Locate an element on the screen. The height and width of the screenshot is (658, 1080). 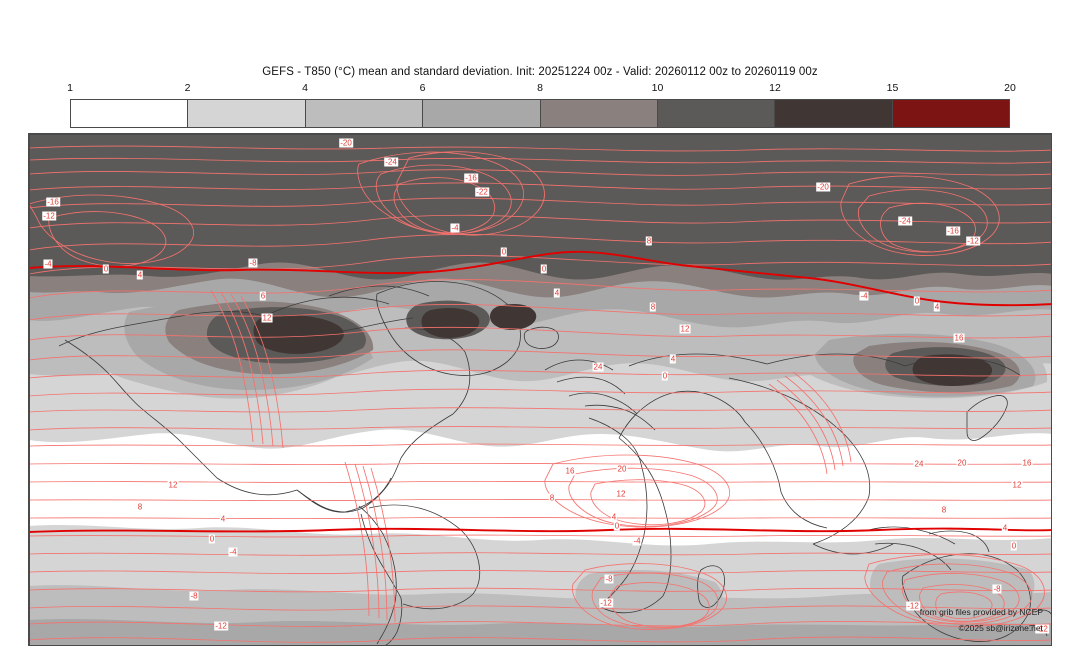
colorbar-tick-labels: 1 2 4 6 8 10 12 15 20 is located at coordinates (541, 89).